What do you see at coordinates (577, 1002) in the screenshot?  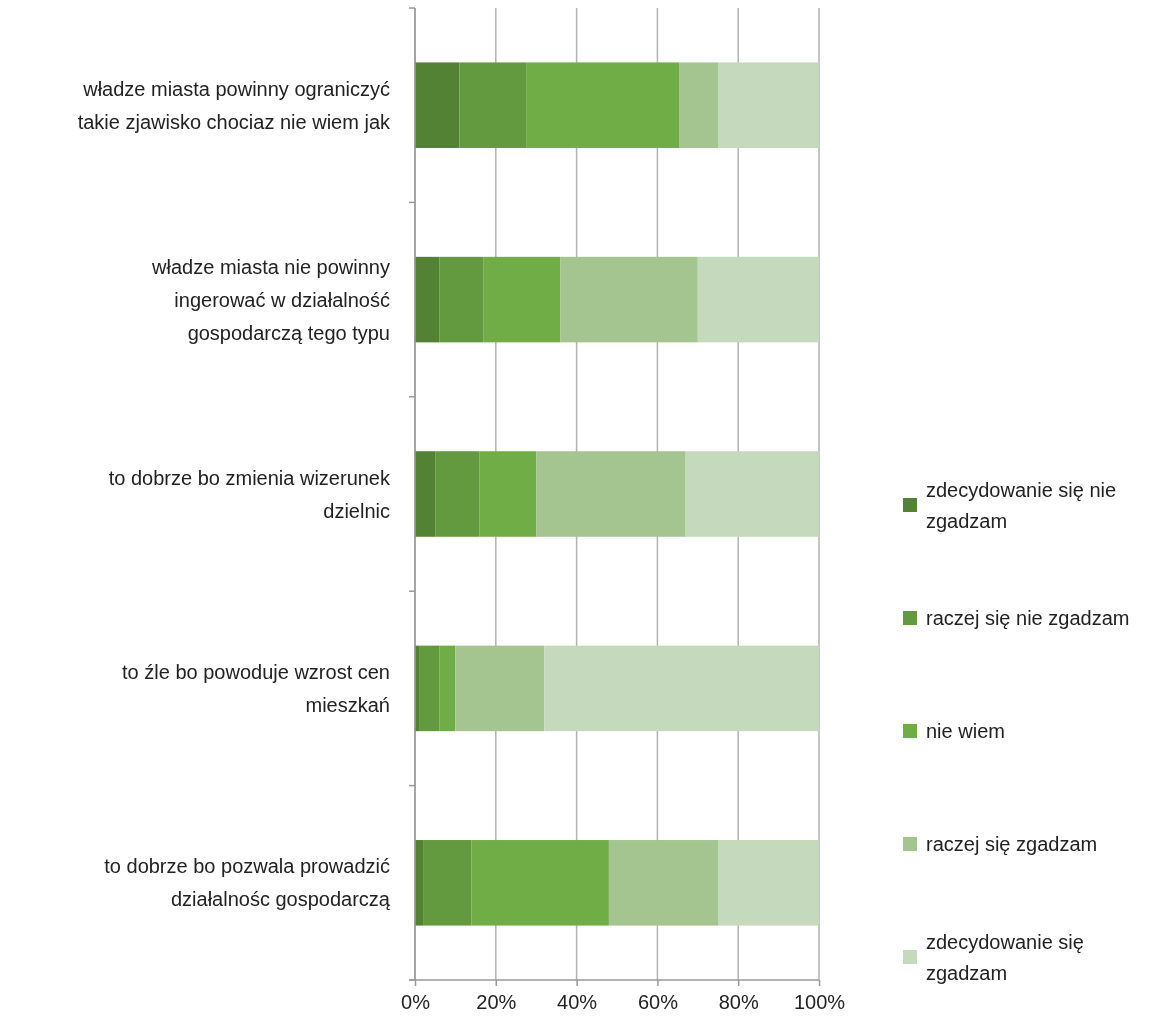 I see `x-tick-label: 40%` at bounding box center [577, 1002].